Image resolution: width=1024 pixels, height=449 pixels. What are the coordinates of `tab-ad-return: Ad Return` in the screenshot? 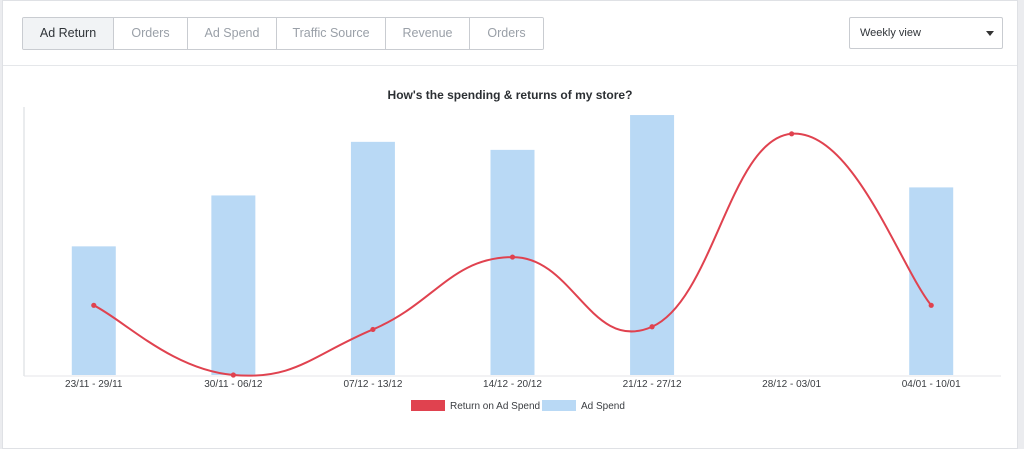 It's located at (68, 33).